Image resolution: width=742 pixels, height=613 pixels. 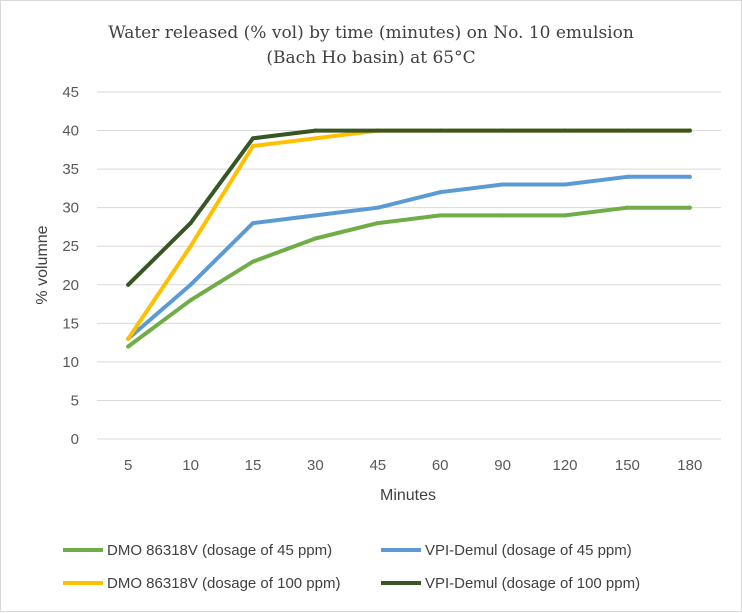 I want to click on y-tick-label: 5, so click(x=75, y=400).